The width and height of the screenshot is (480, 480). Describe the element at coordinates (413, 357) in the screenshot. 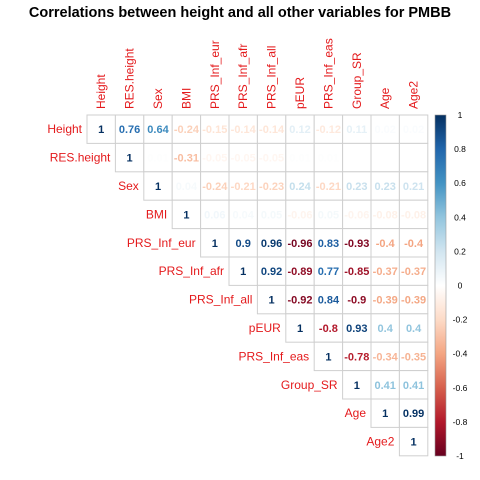

I see `correlation-value: -0.35` at that location.